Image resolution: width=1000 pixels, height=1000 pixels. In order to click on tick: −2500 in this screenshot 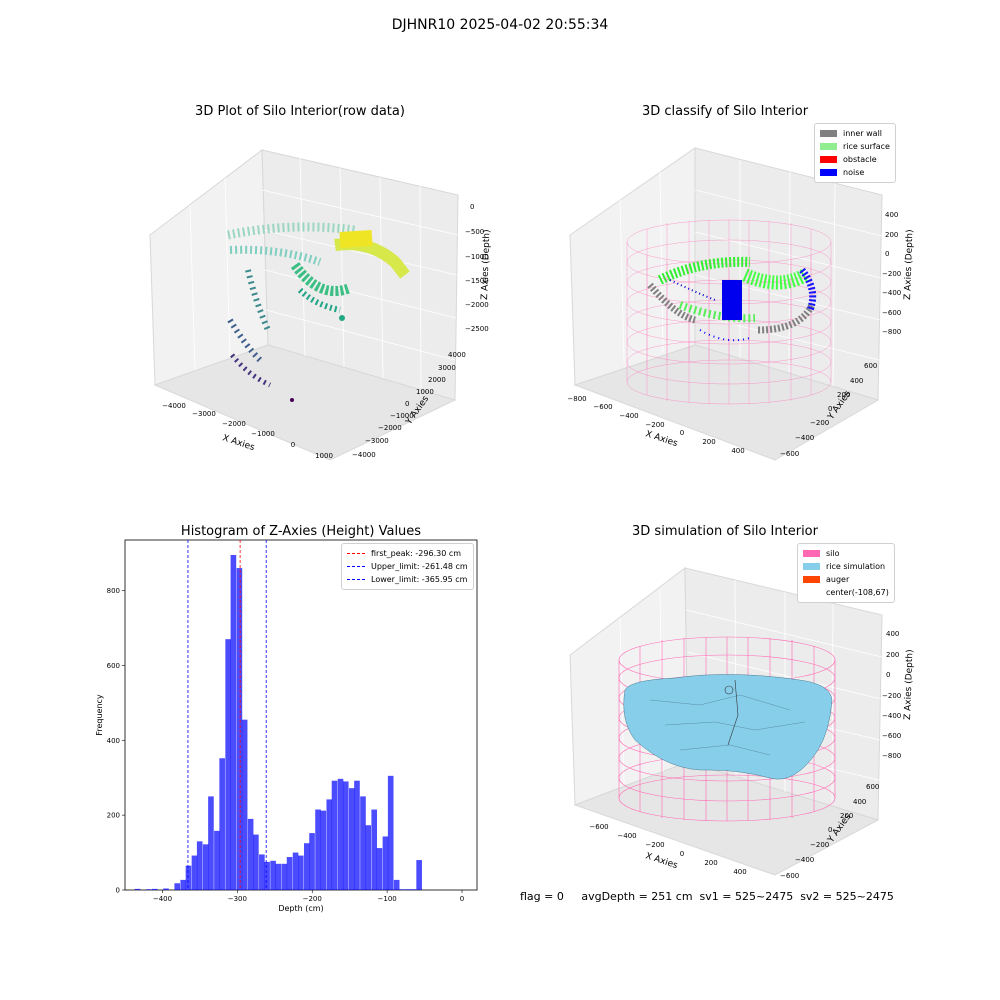, I will do `click(477, 329)`.